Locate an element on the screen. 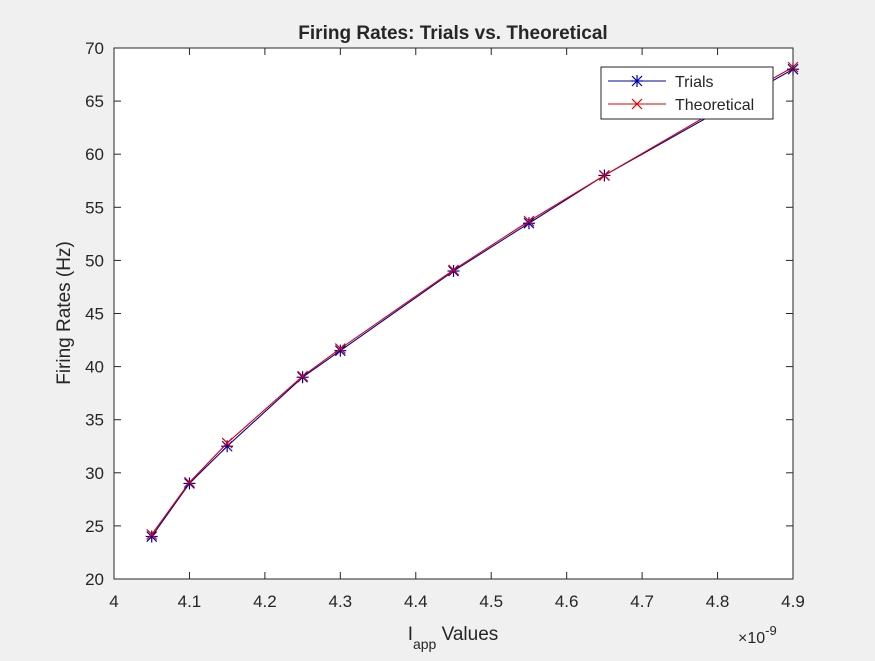  legend-label-theoretical: Theoretical is located at coordinates (714, 105).